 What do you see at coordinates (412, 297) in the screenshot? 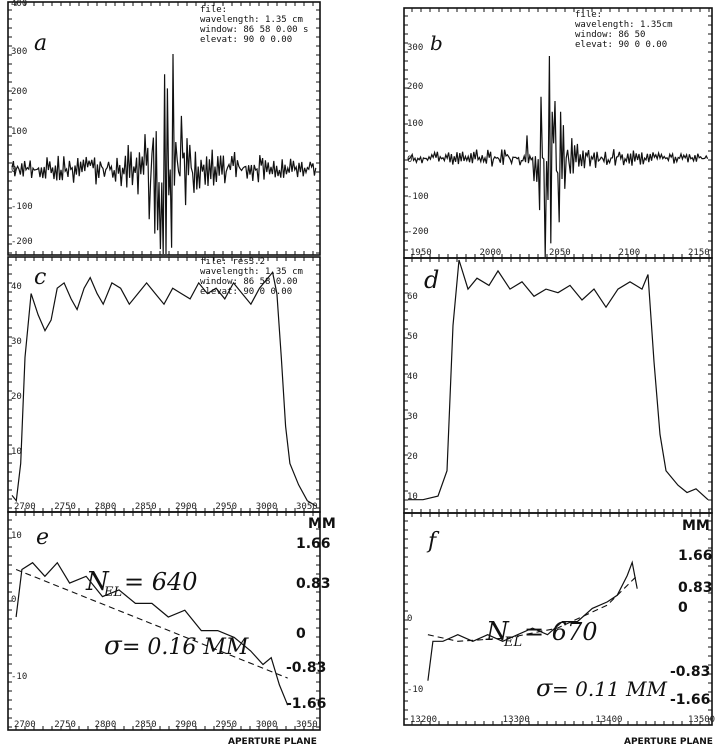
I see `y-tick-label: 60` at bounding box center [412, 297].